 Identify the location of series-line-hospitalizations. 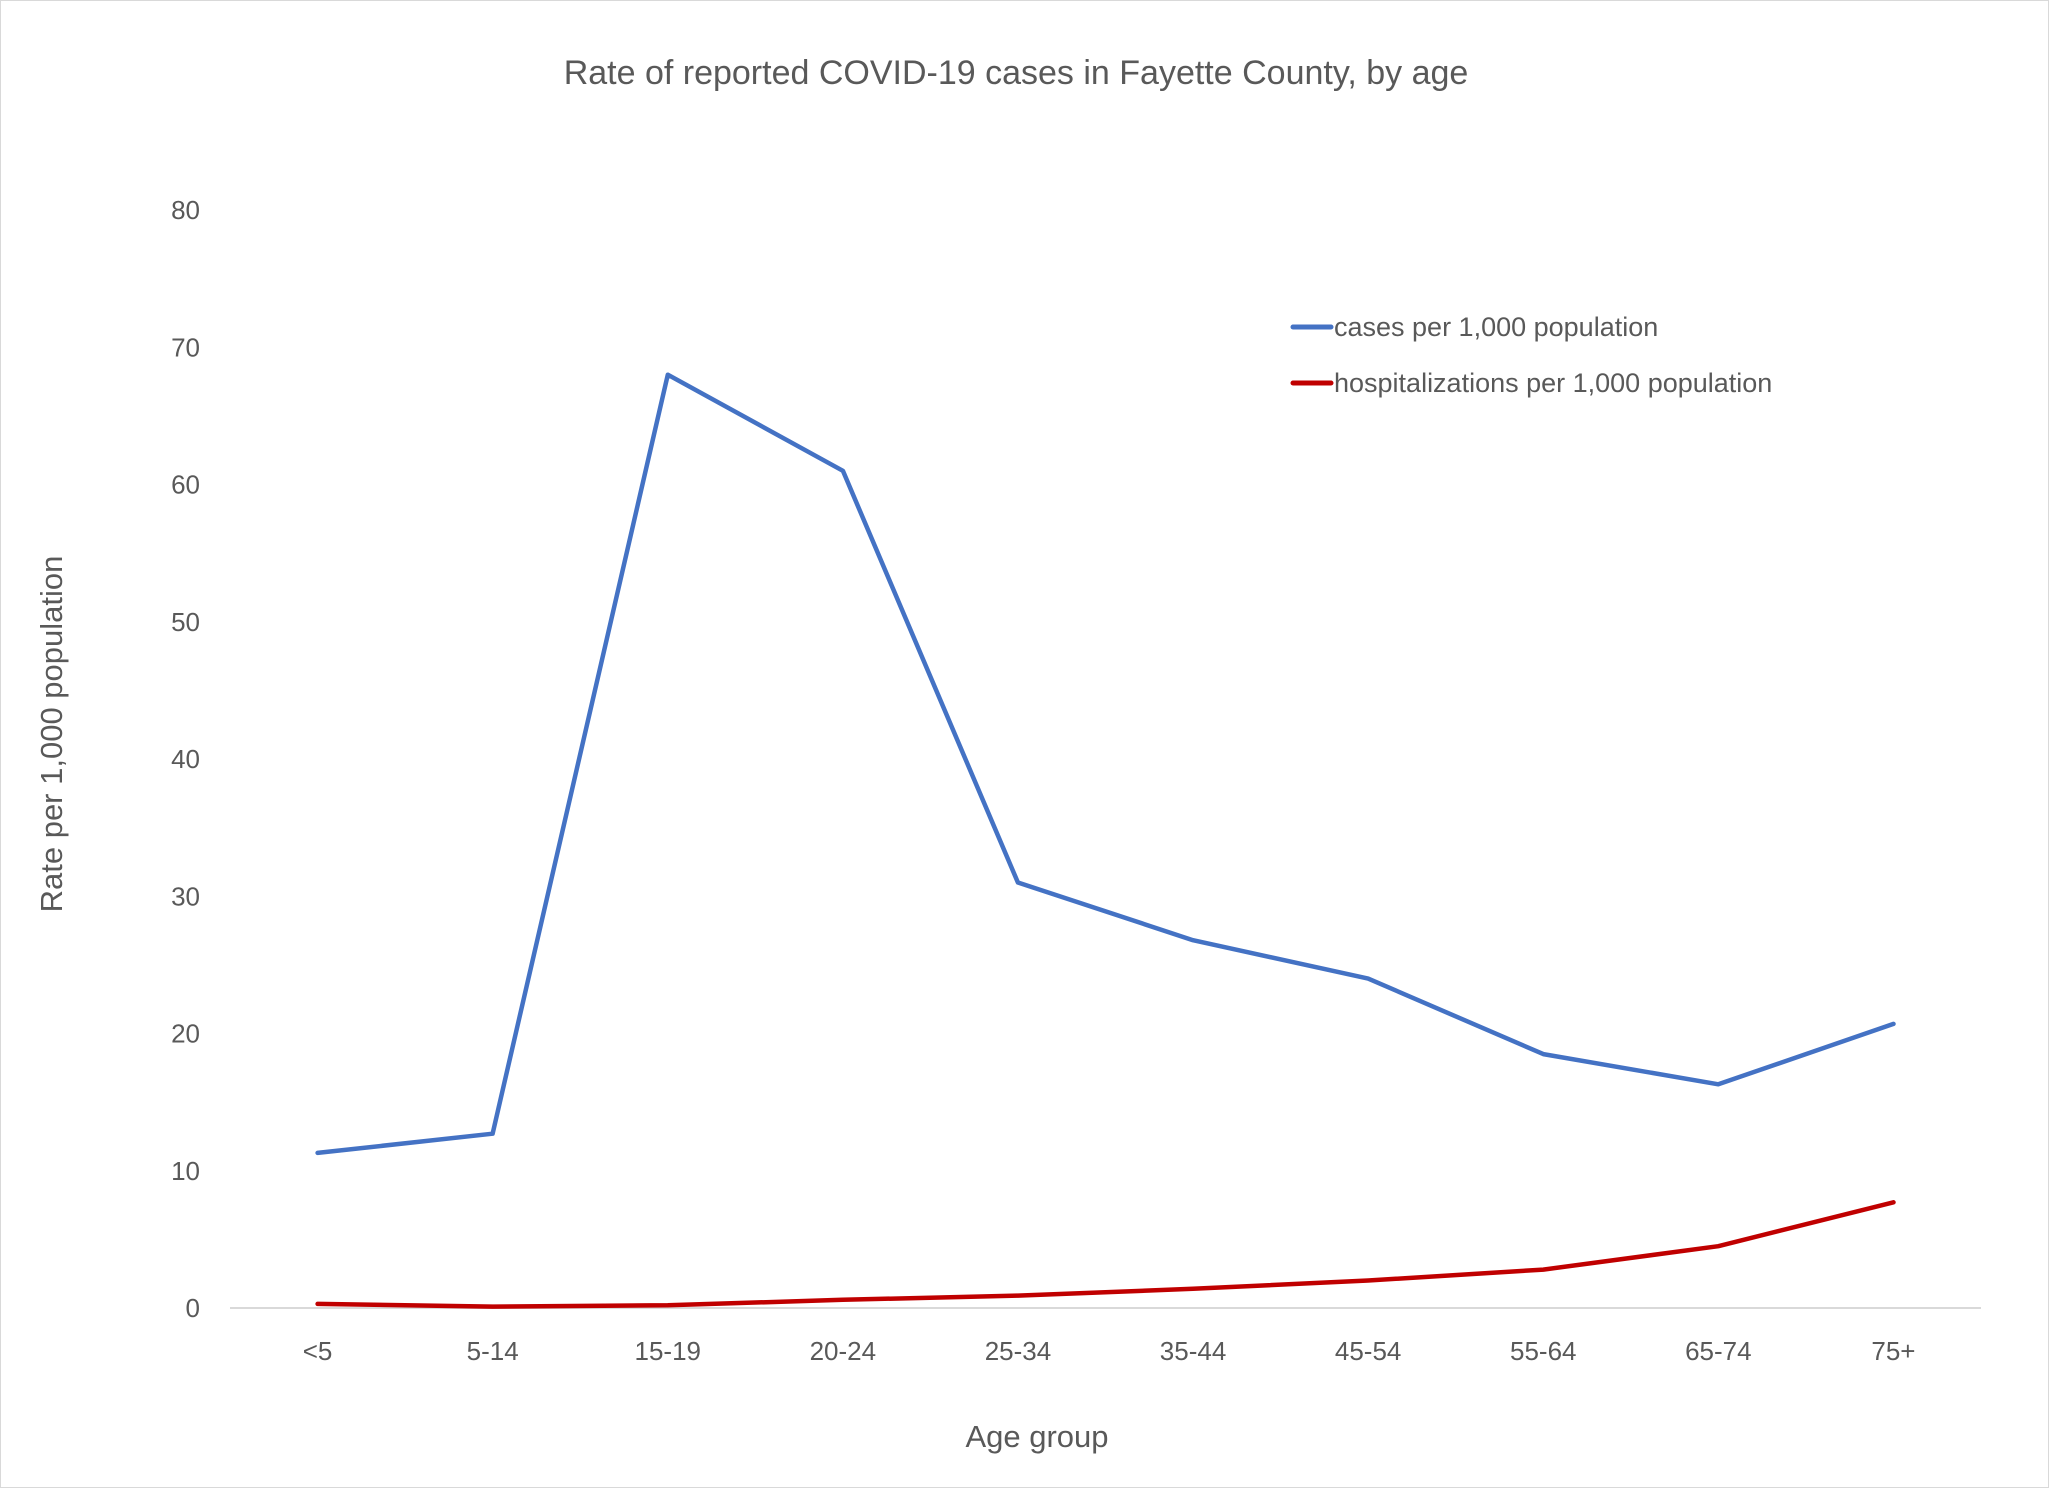
(1105, 1254).